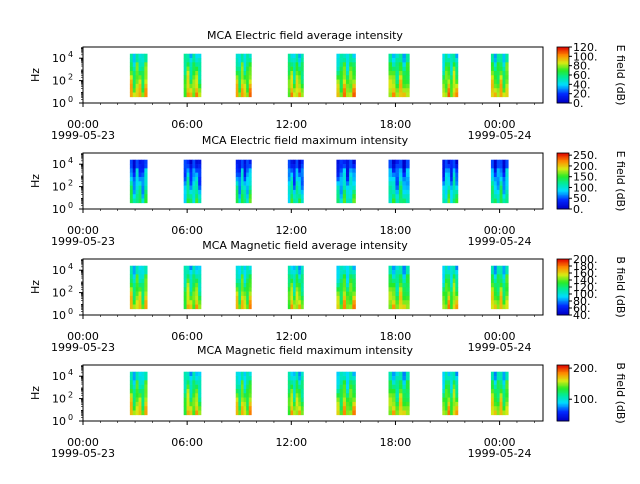  What do you see at coordinates (59, 315) in the screenshot?
I see `y-tick-base: 10` at bounding box center [59, 315].